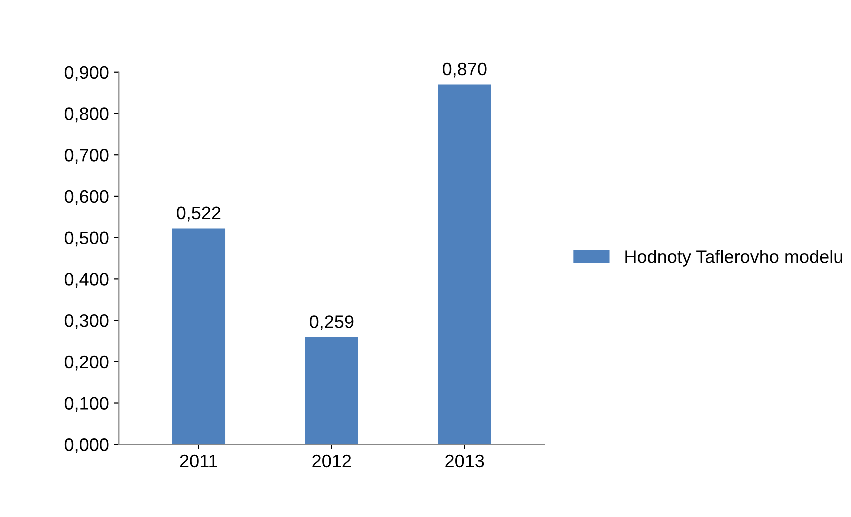  What do you see at coordinates (199, 461) in the screenshot?
I see `x-tick-label: 2011` at bounding box center [199, 461].